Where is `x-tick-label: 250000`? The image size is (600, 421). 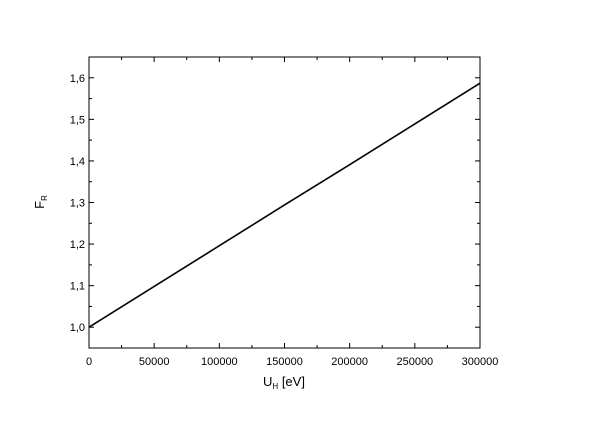 x-tick-label: 250000 is located at coordinates (414, 362).